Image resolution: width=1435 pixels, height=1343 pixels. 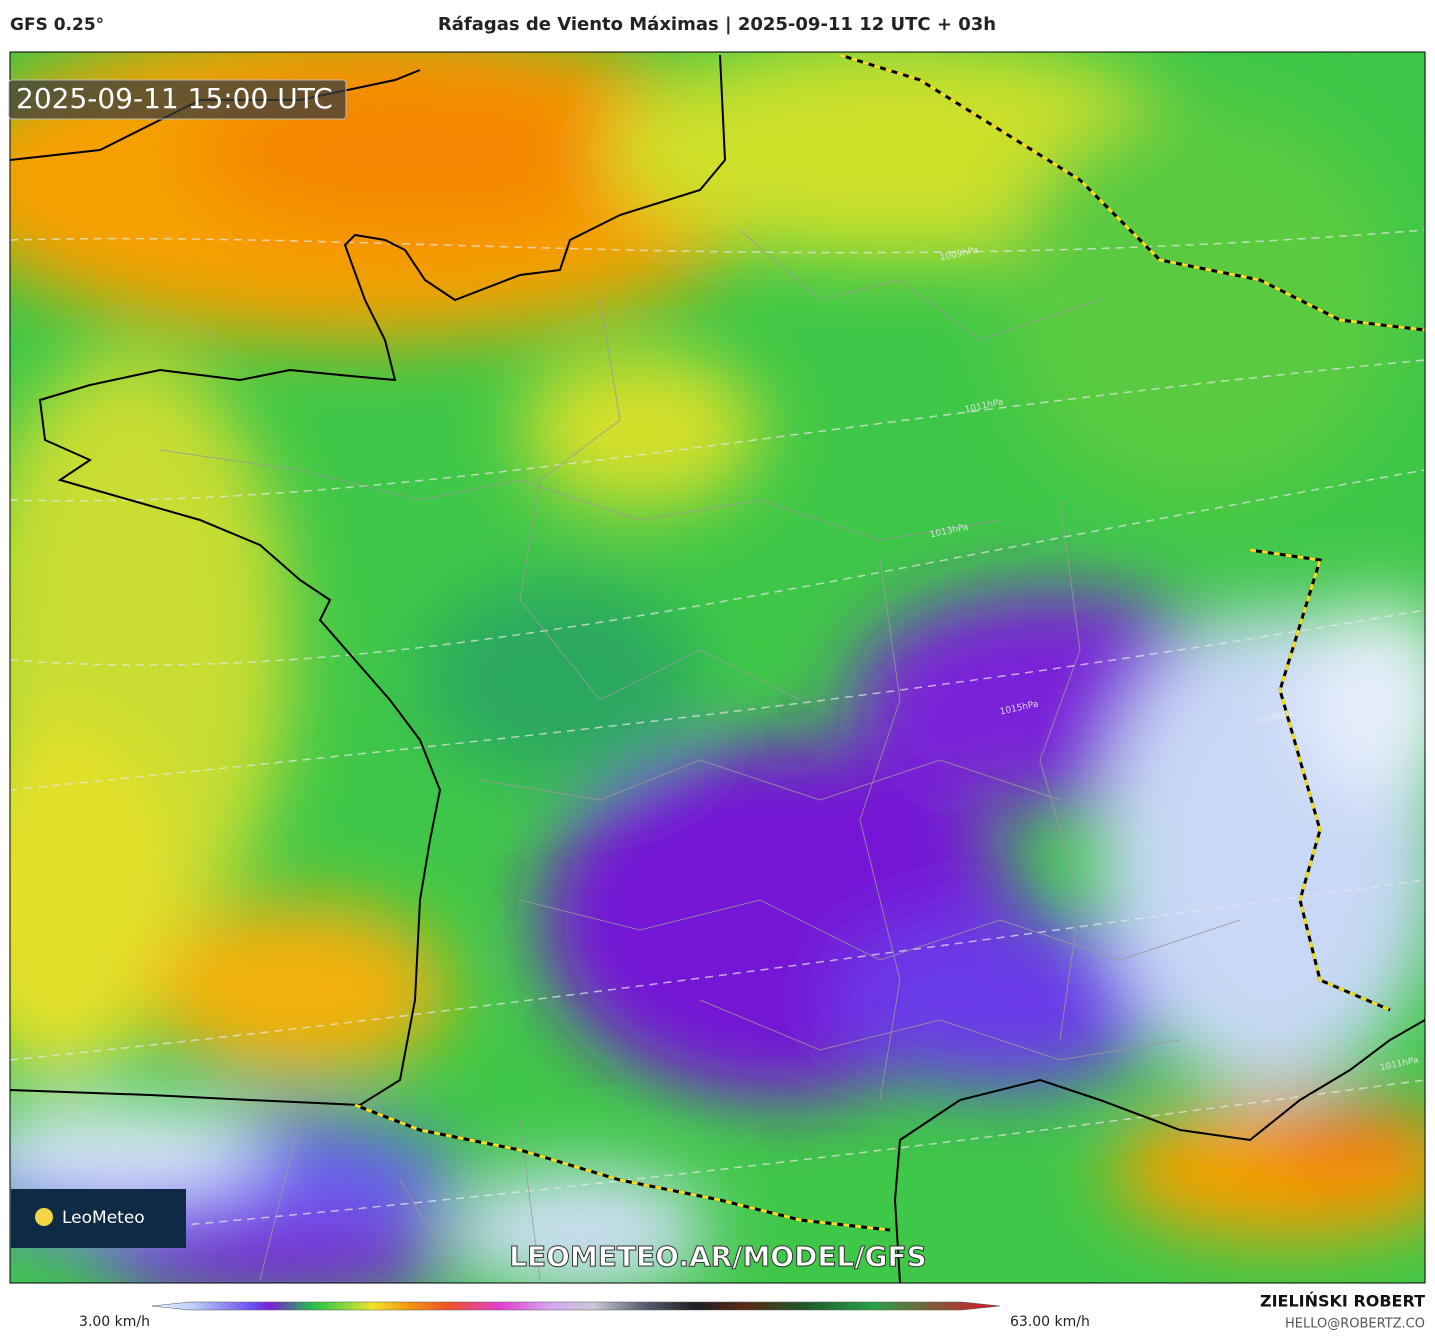 I want to click on watermark: LEOMETEO.AR/MODEL/GFS, so click(x=718, y=1256).